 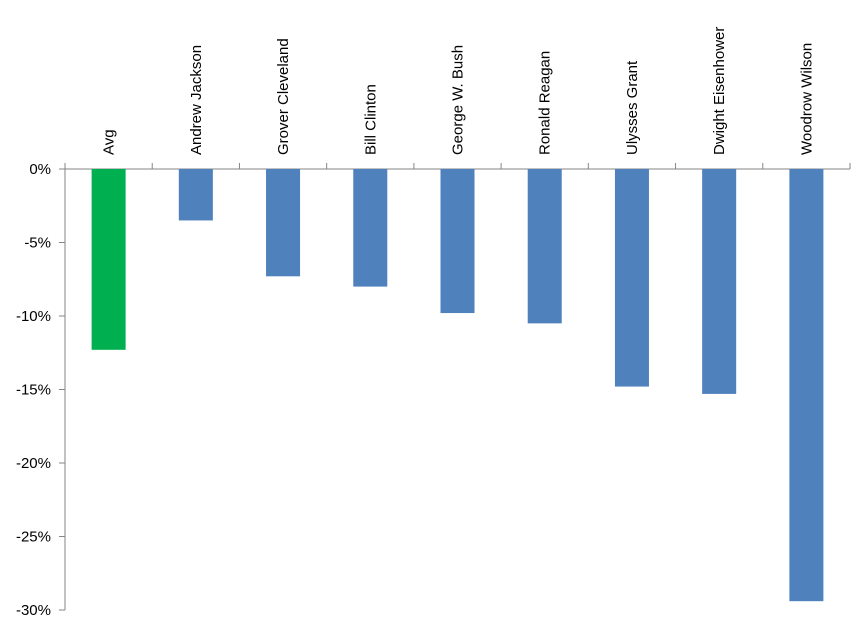 I want to click on y-tick-label: -25%, so click(x=33, y=537).